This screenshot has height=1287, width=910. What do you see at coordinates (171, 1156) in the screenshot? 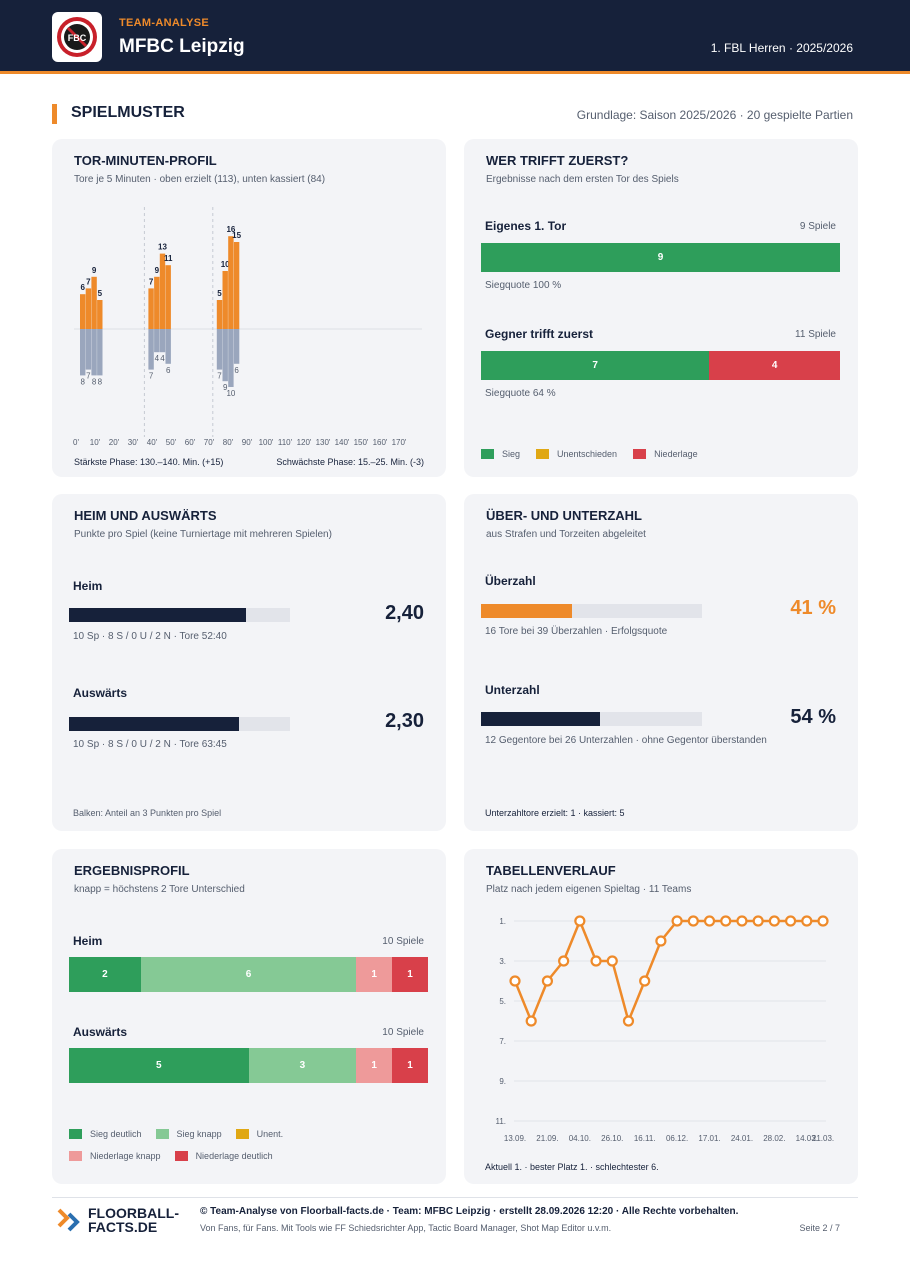
I see `results-legend-row2: Niederlage knapp Niederlage deutlich` at bounding box center [171, 1156].